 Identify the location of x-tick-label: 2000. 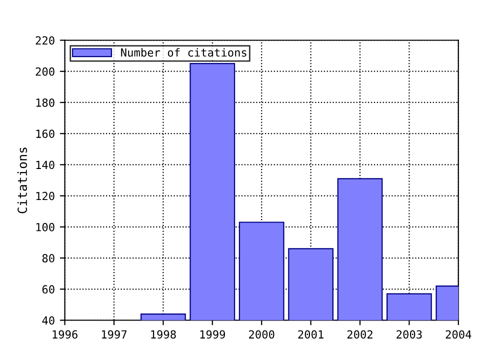
(261, 334).